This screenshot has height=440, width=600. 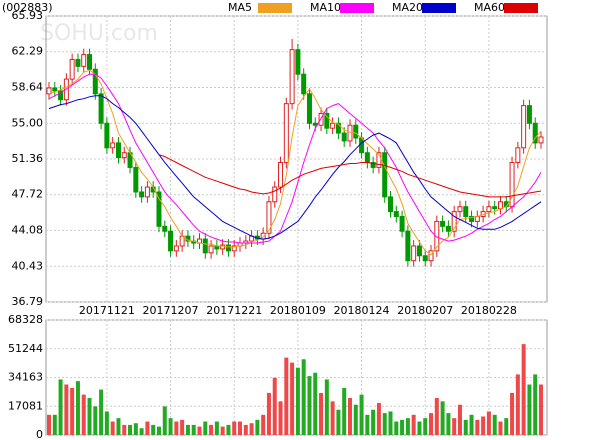 I want to click on y-tick-label: 17081, so click(x=25, y=405).